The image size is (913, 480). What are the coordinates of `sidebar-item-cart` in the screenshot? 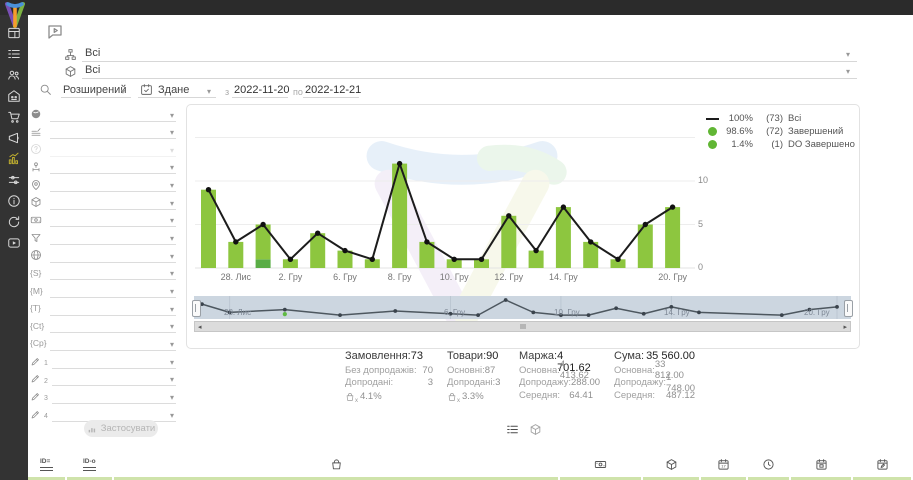 It's located at (14, 117).